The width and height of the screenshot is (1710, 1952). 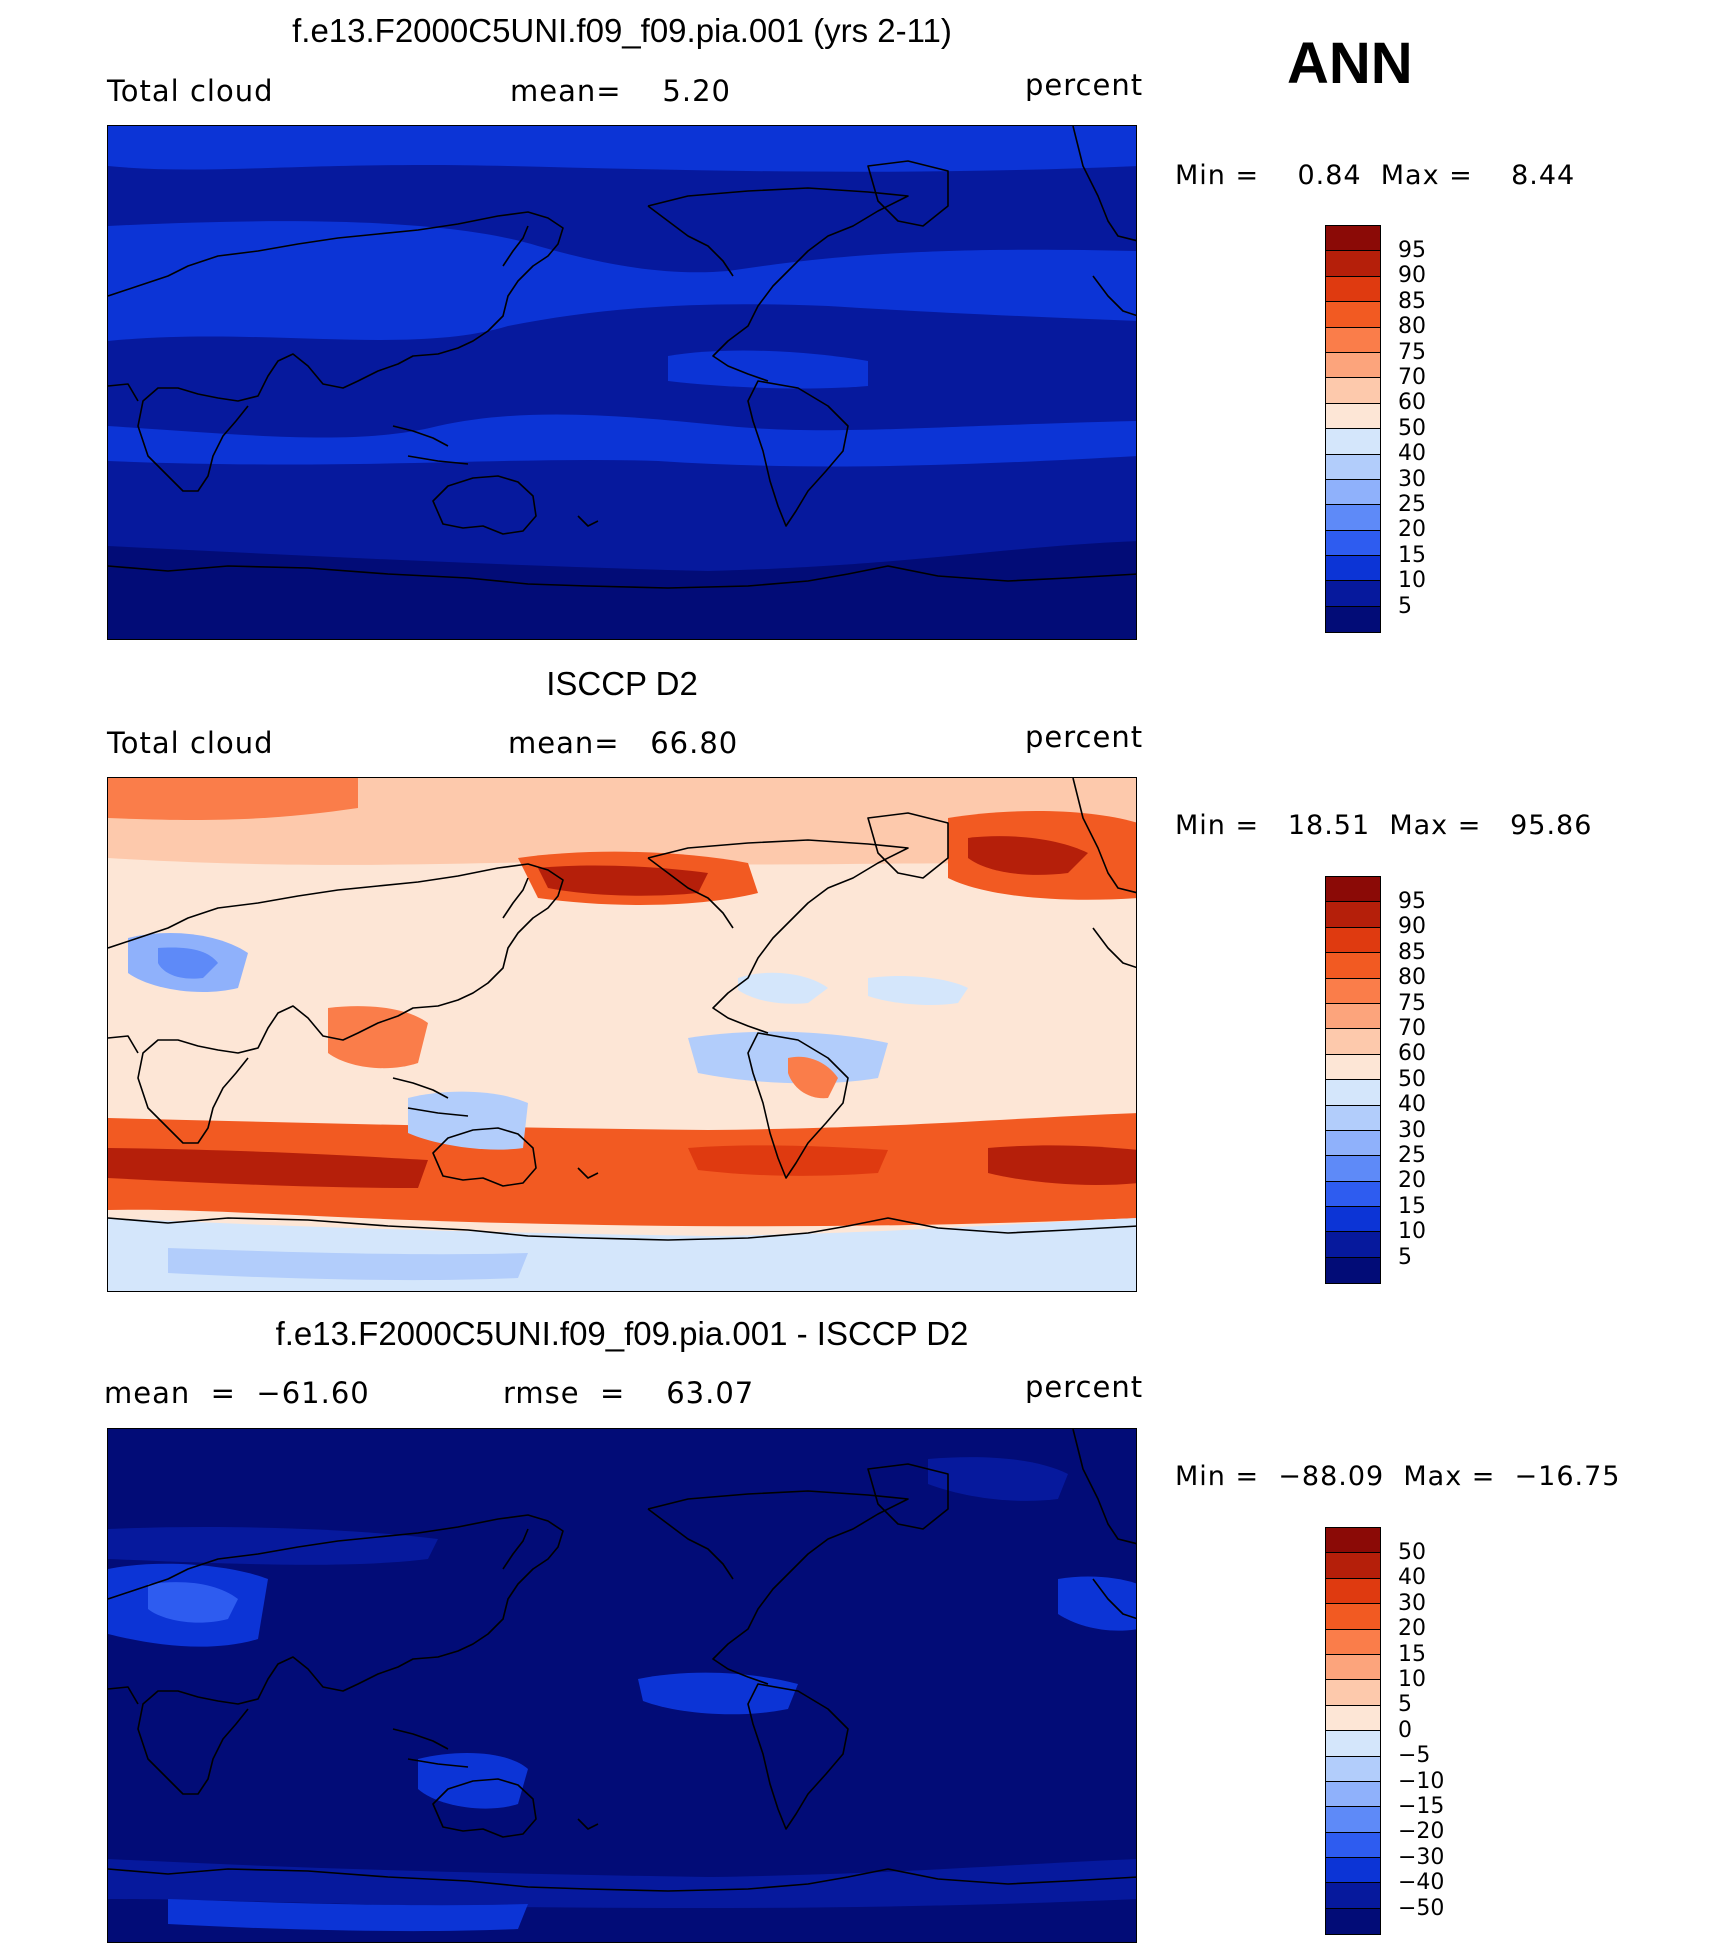 What do you see at coordinates (1412, 428) in the screenshot?
I see `panel-1-colorbar-labels: 95 90 85 80 75 70 60 50 40 30 25 20 15 10 5` at bounding box center [1412, 428].